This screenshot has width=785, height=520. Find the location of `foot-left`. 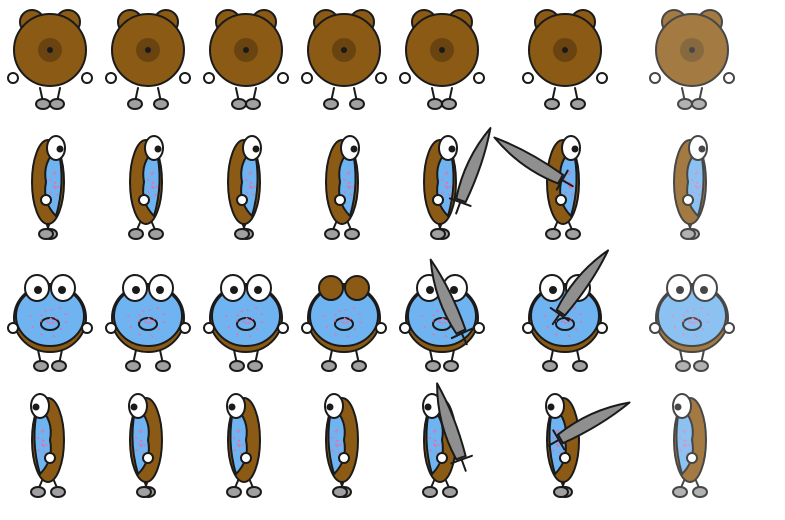

foot-left is located at coordinates (329, 366).